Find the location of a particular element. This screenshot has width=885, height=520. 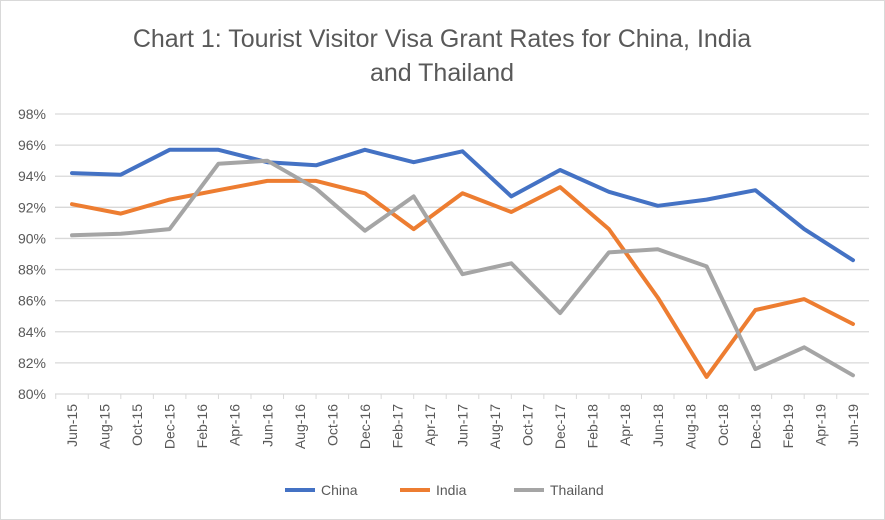

x-tick-label: Feb-17 is located at coordinates (397, 426).